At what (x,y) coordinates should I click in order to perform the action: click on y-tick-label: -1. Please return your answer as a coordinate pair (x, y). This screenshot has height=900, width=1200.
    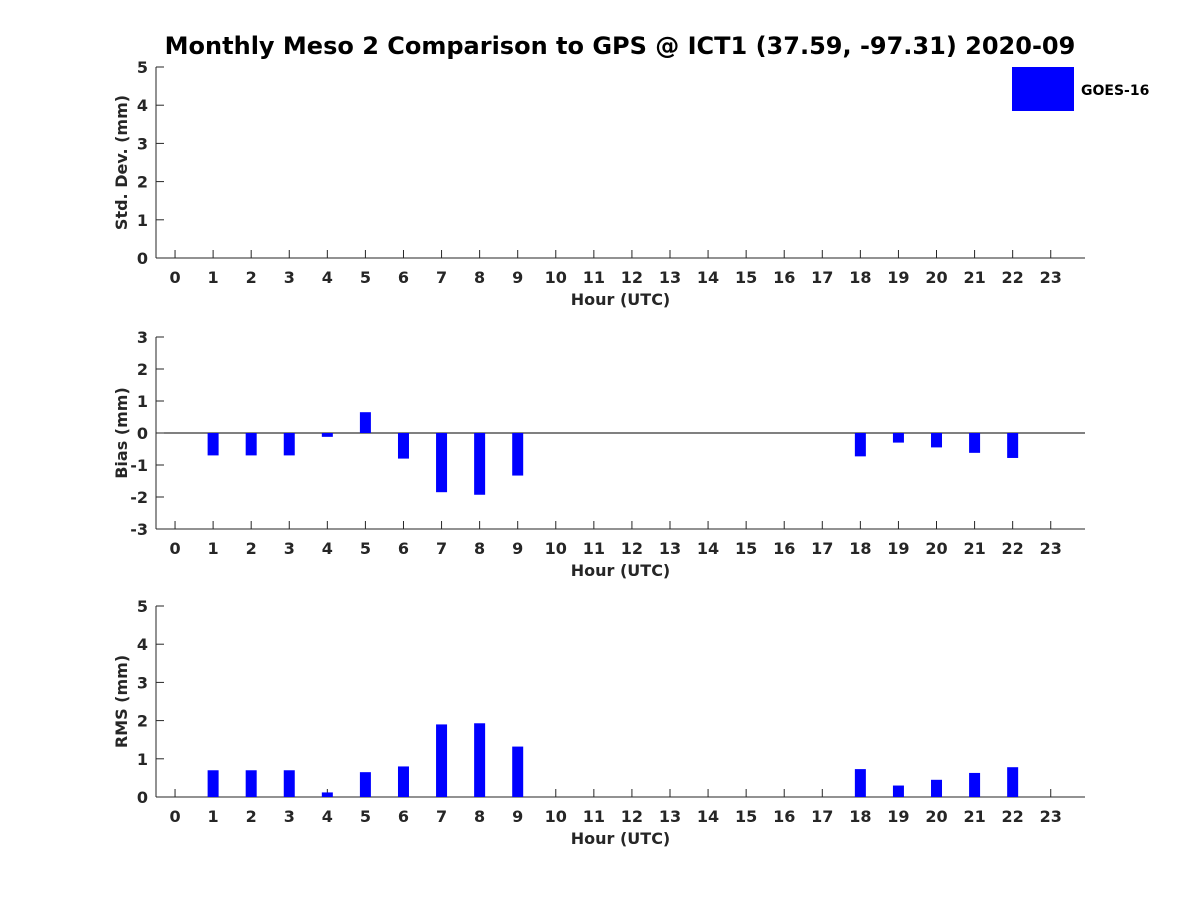
    Looking at the image, I should click on (139, 465).